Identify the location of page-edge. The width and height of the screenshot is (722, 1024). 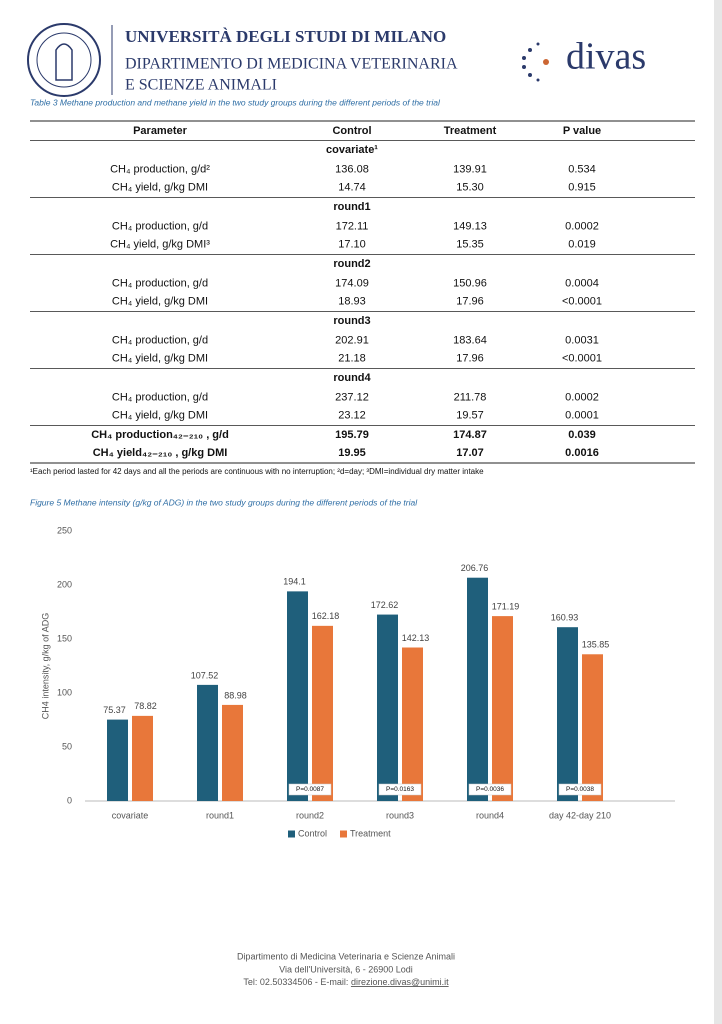
(718, 512).